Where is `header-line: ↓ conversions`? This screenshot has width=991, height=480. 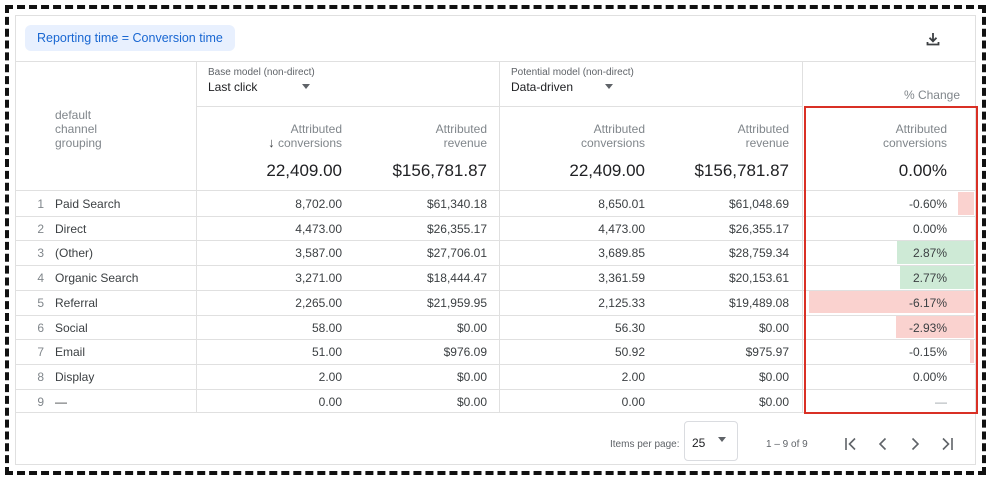 header-line: ↓ conversions is located at coordinates (282, 143).